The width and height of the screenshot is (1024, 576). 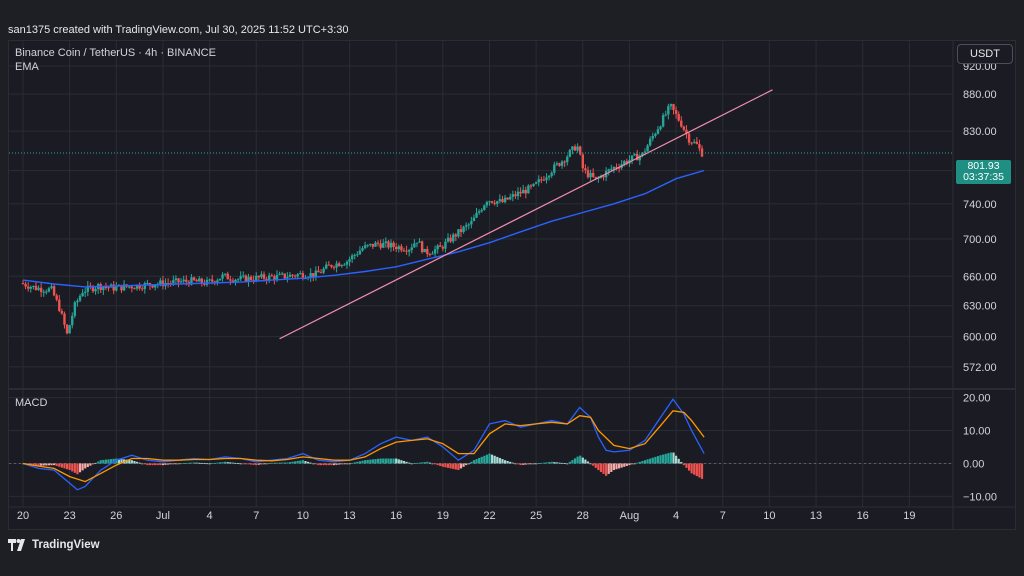 I want to click on ema-indicator-label: EMA, so click(x=27, y=67).